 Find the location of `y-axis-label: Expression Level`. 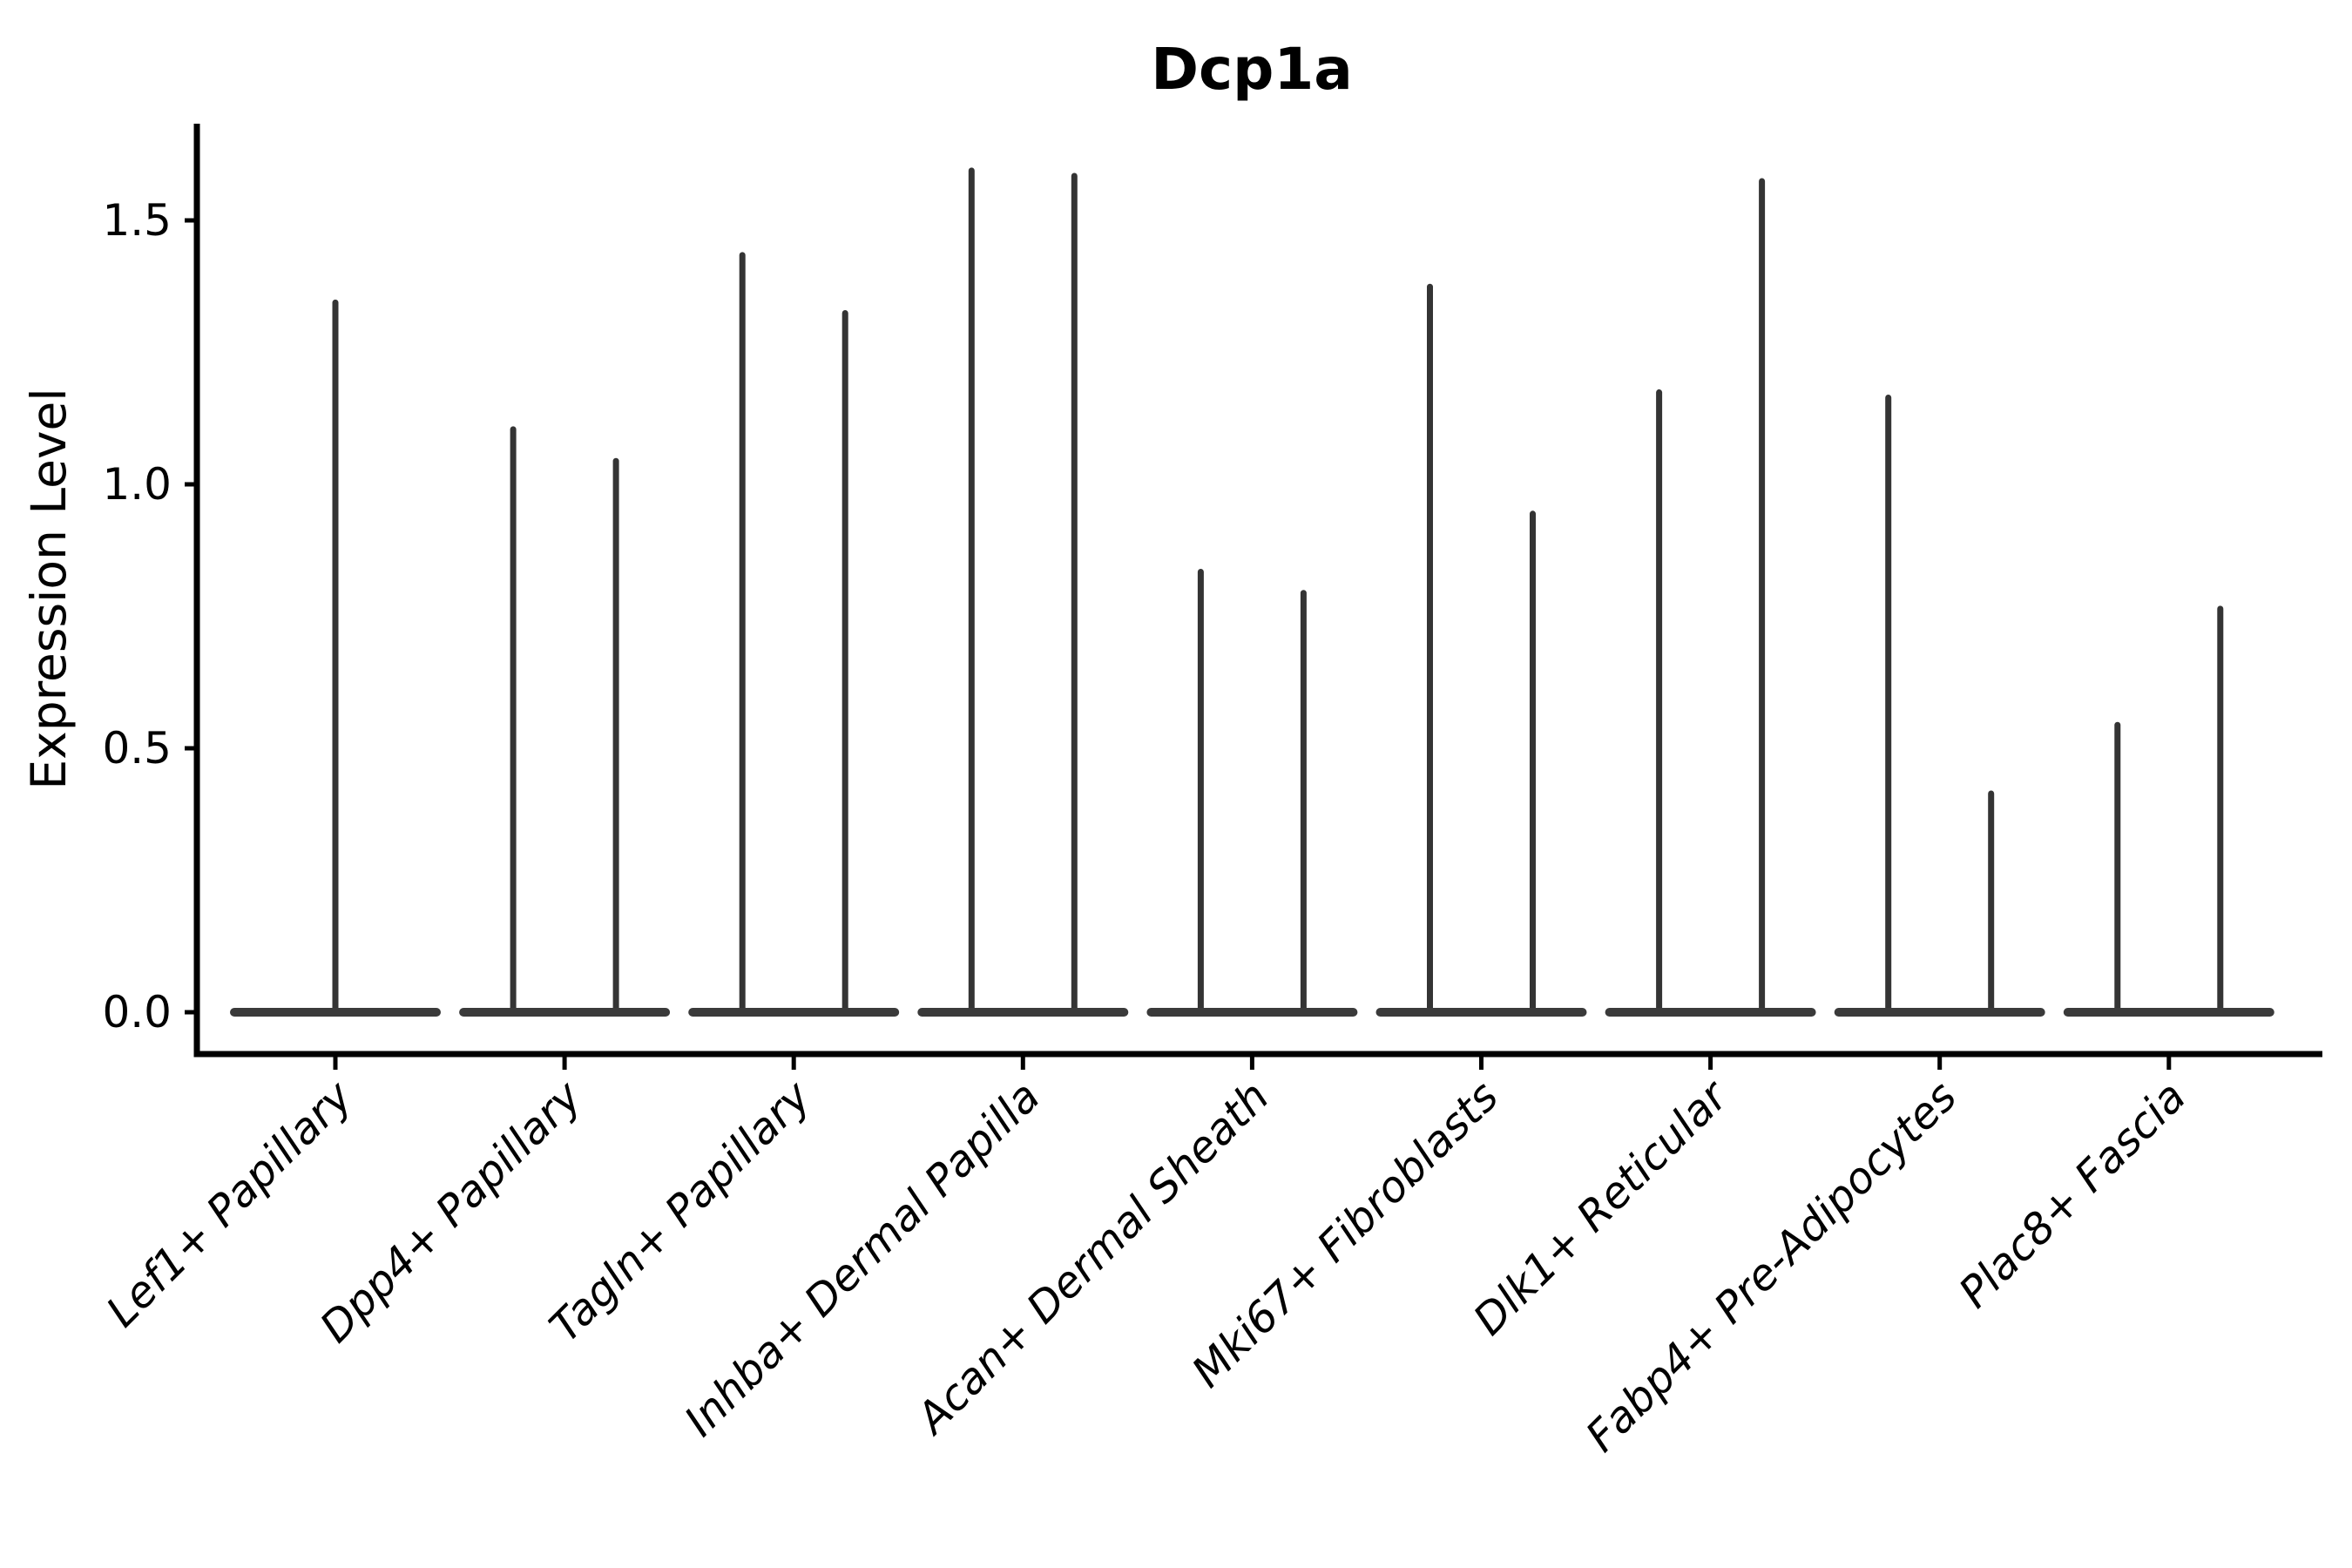

y-axis-label: Expression Level is located at coordinates (49, 588).